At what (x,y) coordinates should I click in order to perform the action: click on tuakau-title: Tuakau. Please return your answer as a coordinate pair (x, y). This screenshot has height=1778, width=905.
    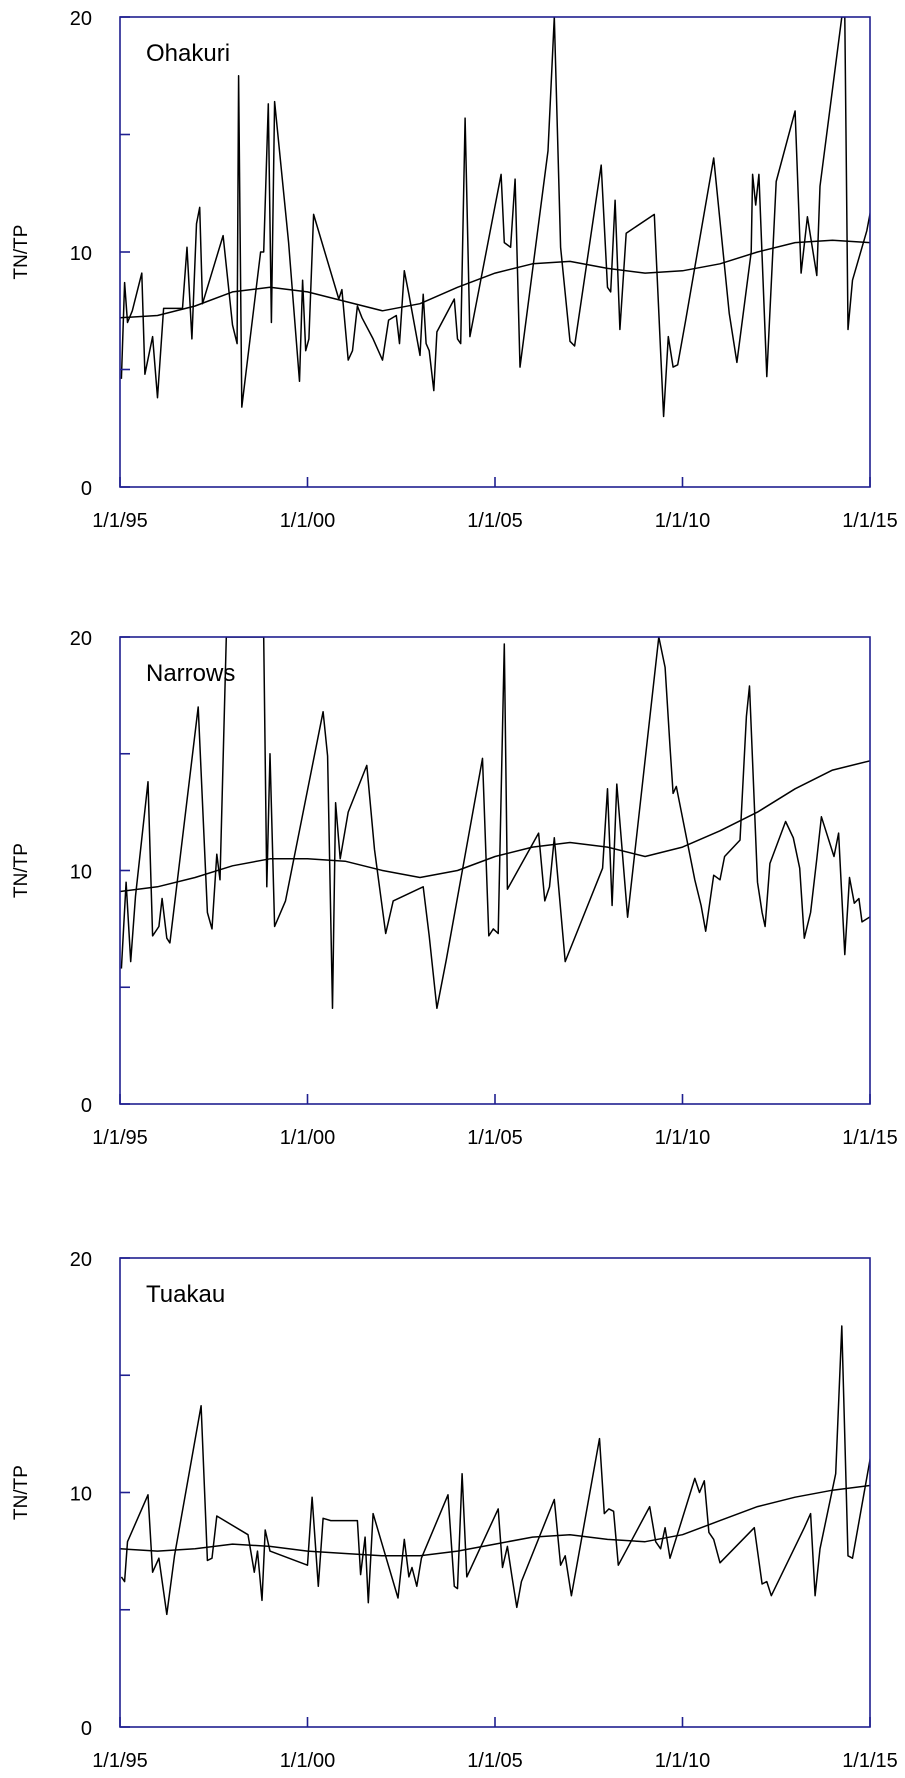
    Looking at the image, I should click on (185, 1294).